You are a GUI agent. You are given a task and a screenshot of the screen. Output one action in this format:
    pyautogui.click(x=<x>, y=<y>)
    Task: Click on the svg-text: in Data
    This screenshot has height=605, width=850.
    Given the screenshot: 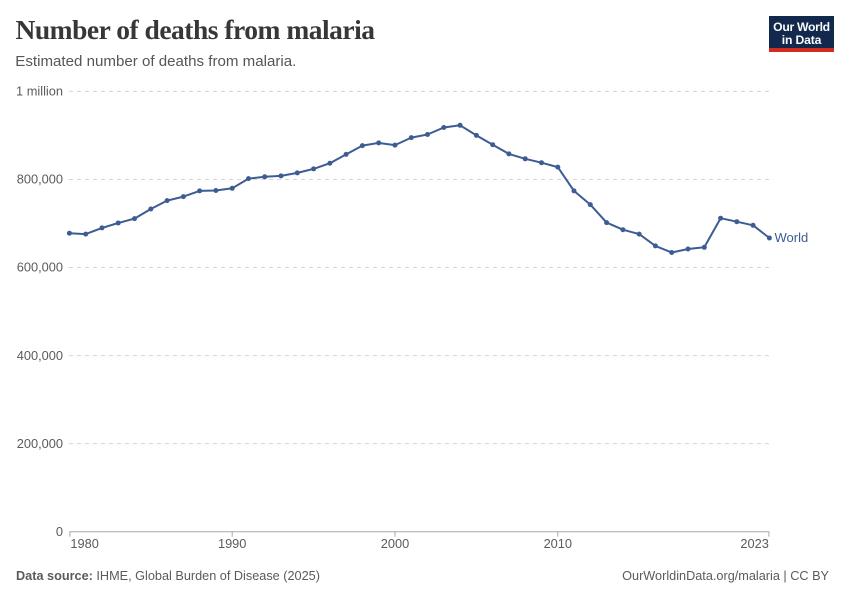 What is the action you would take?
    pyautogui.click(x=802, y=40)
    